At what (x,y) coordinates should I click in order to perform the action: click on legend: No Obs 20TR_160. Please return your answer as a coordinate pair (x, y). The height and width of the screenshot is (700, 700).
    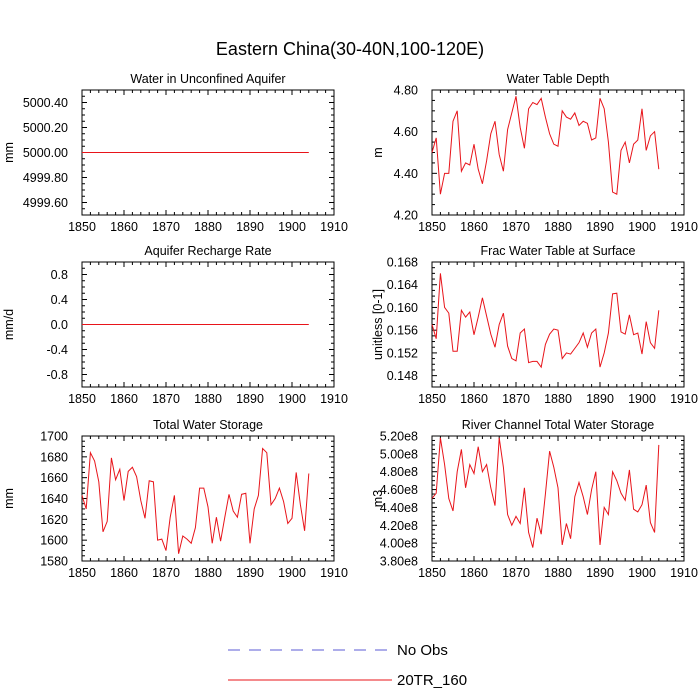
    Looking at the image, I should click on (347, 665).